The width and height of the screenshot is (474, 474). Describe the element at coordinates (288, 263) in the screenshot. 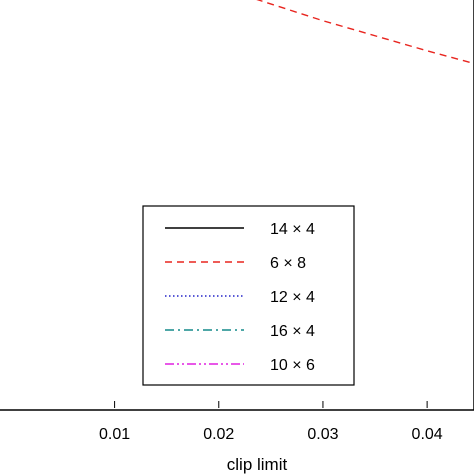

I see `legend-label-6-8: 6 × 8` at that location.